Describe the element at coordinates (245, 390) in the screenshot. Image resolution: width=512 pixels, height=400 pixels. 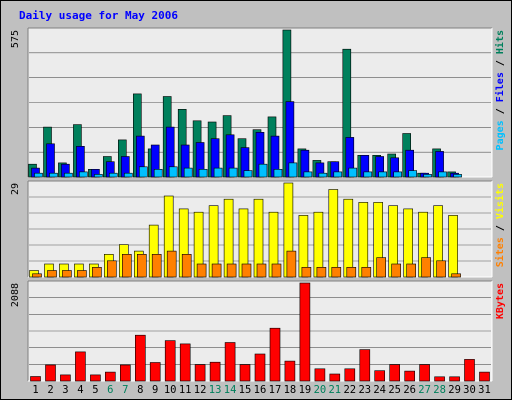
I see `x-tick-label-15: 15` at that location.